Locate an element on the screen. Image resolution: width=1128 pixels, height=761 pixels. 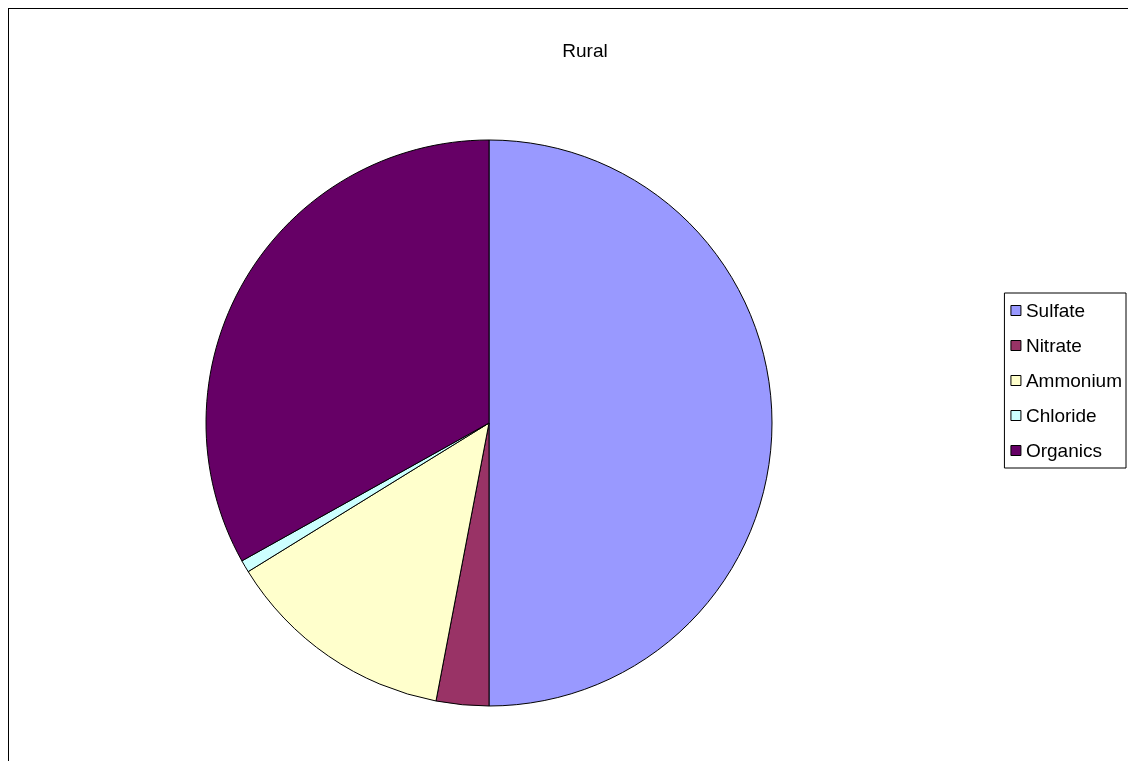
chart-title: Rural is located at coordinates (585, 50).